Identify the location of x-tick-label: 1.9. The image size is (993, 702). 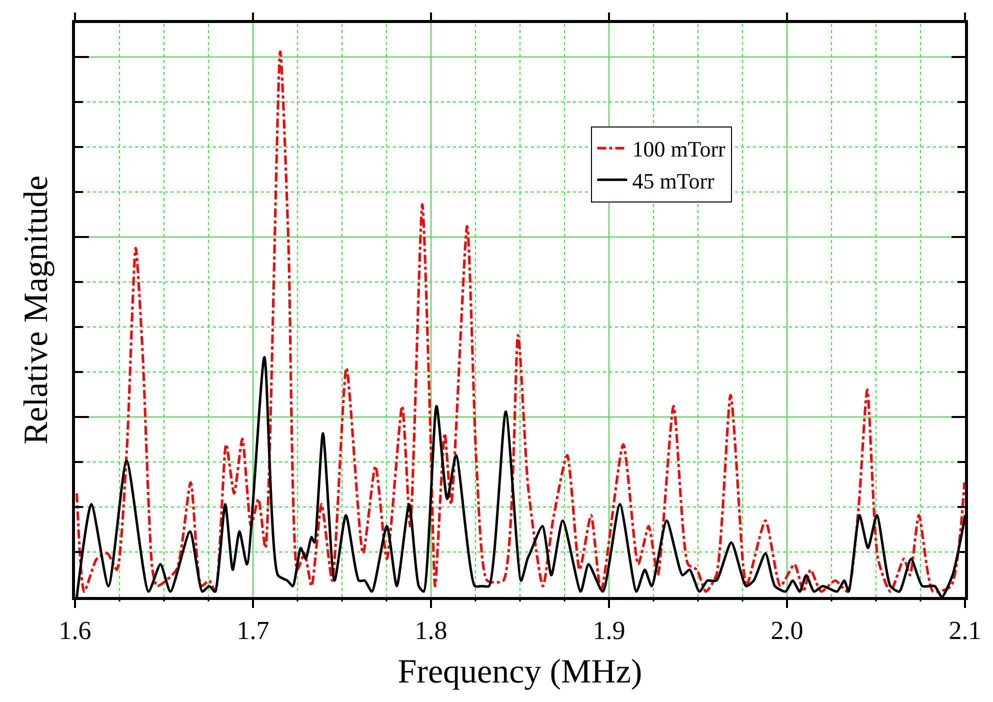
(609, 630).